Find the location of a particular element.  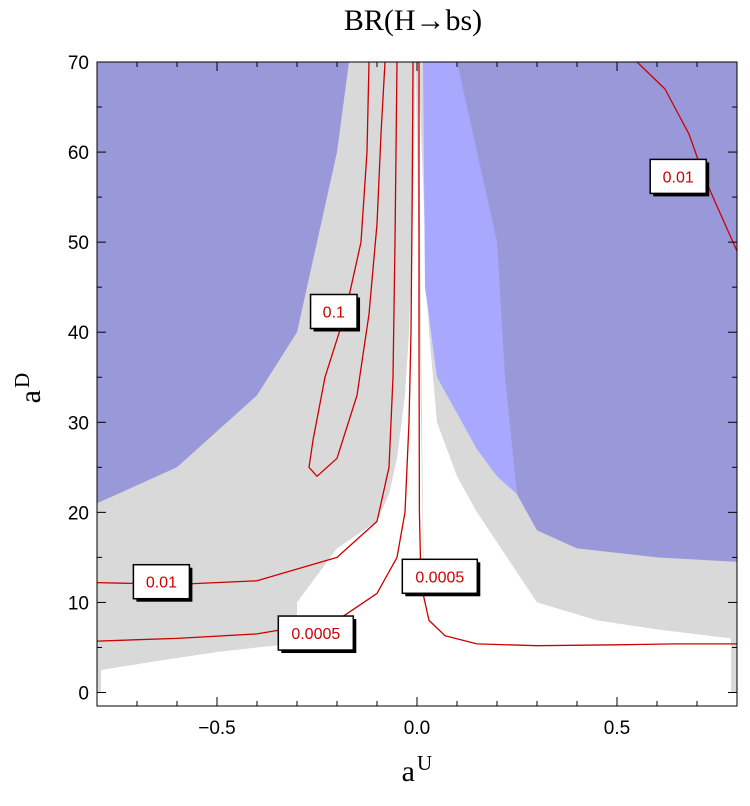

region-white-left is located at coordinates (361, 377).